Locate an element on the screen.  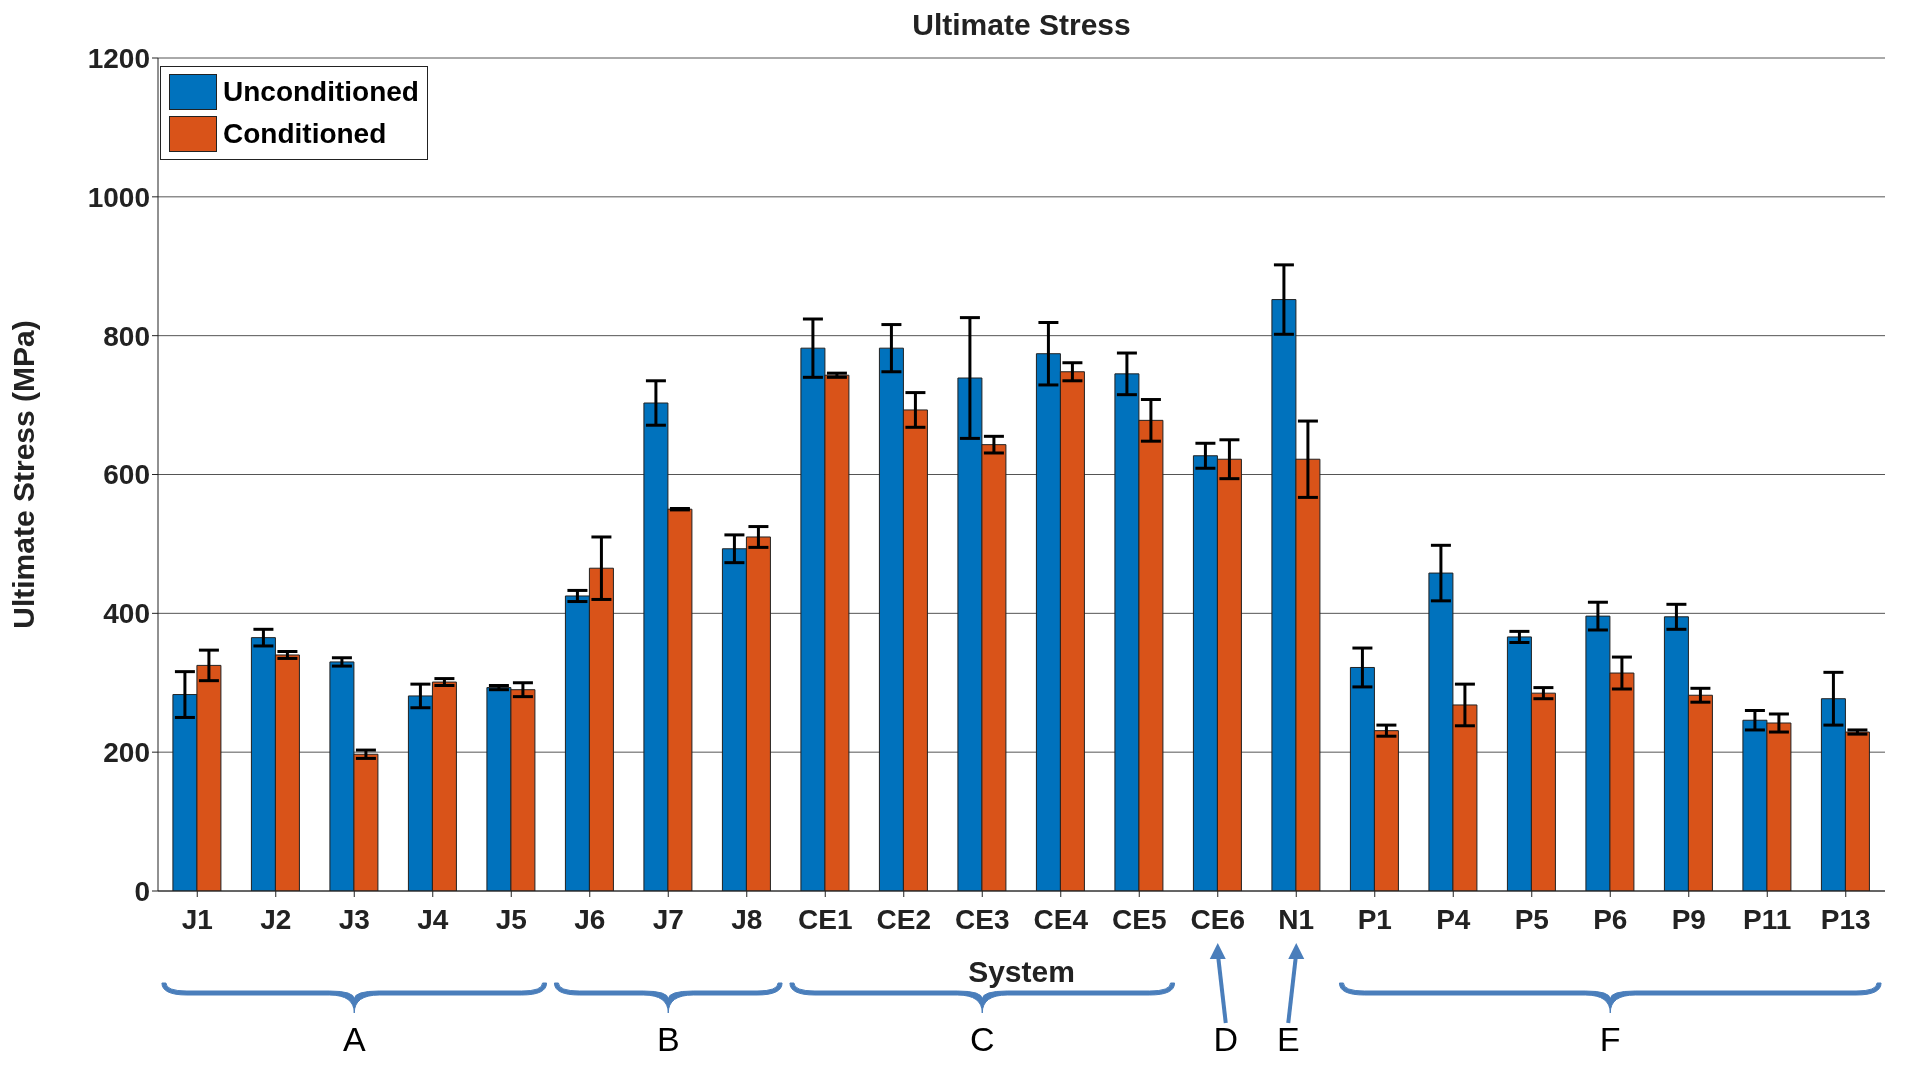
text: E is located at coordinates (1288, 1039).